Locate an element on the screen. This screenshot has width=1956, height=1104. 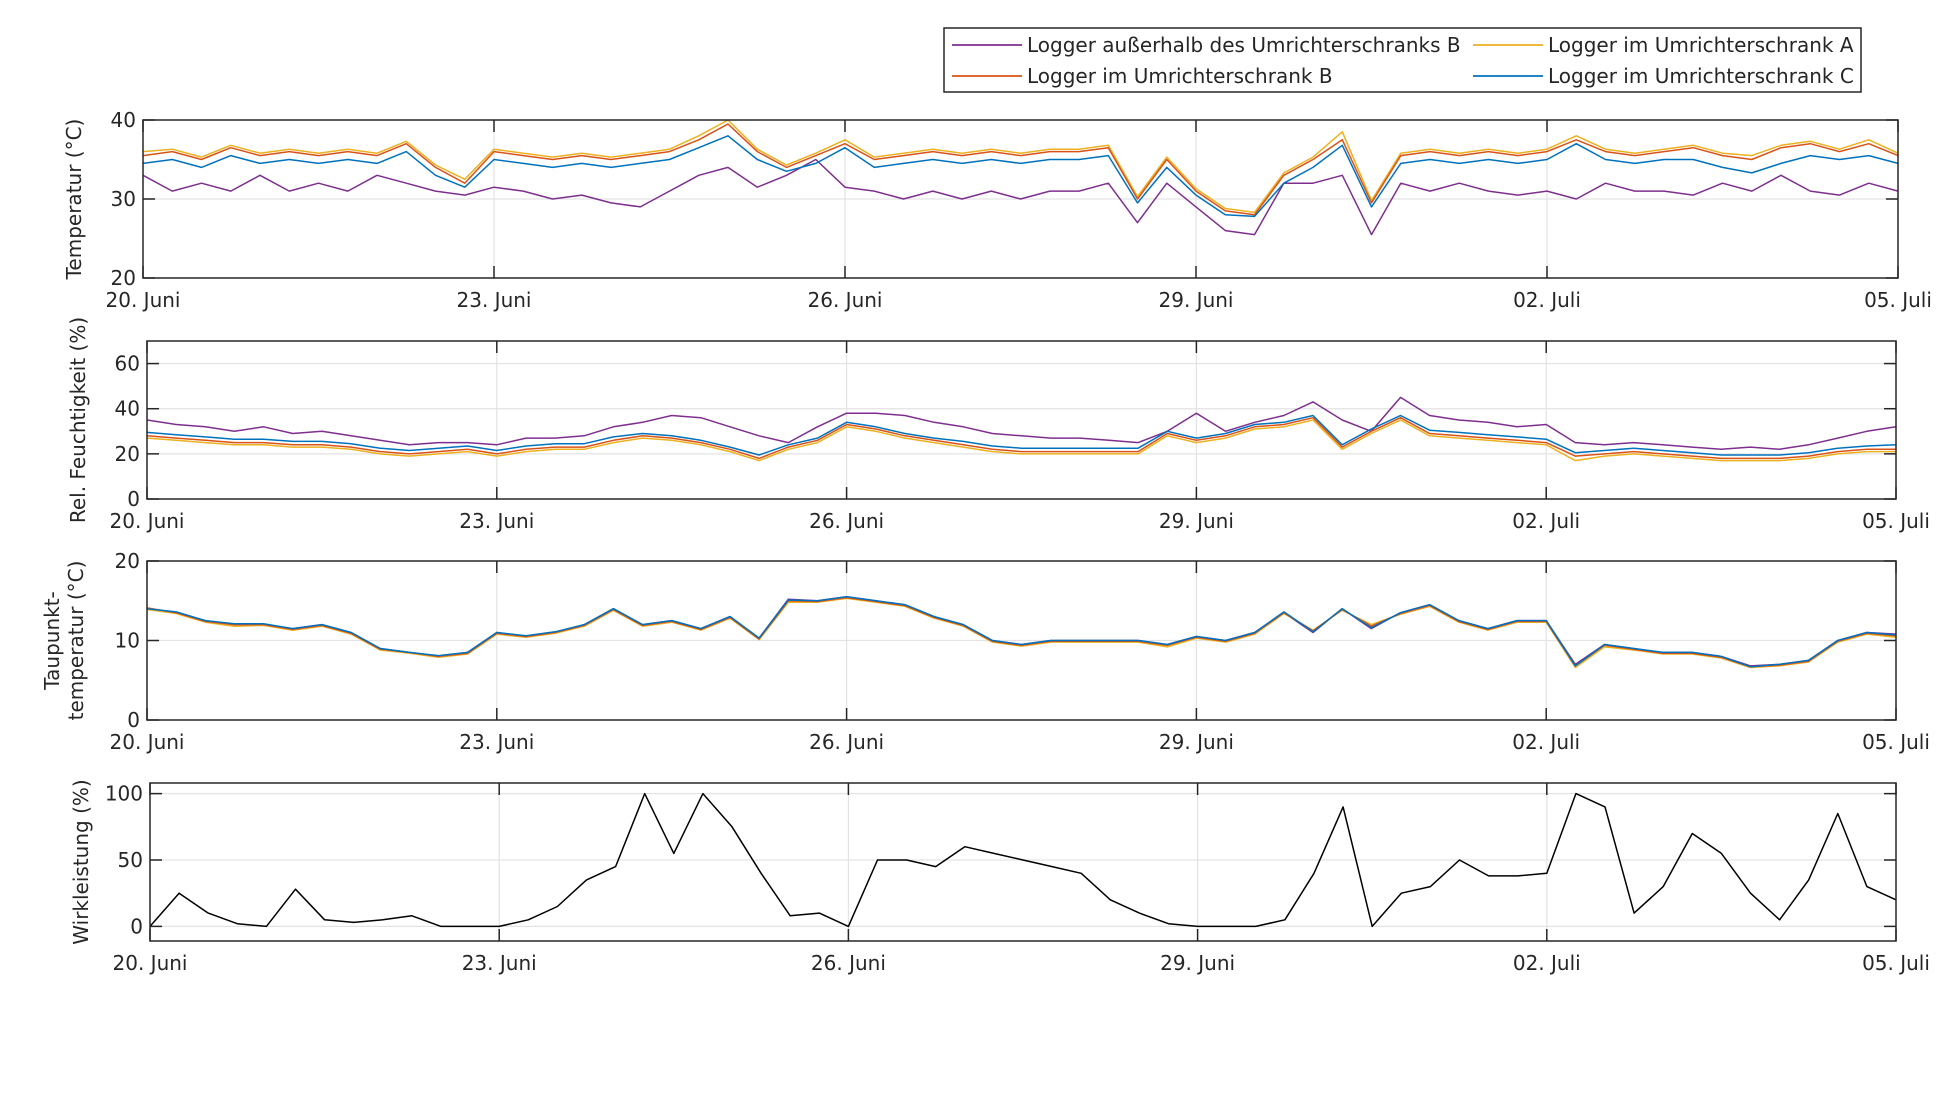
legend-box is located at coordinates (1402, 60).